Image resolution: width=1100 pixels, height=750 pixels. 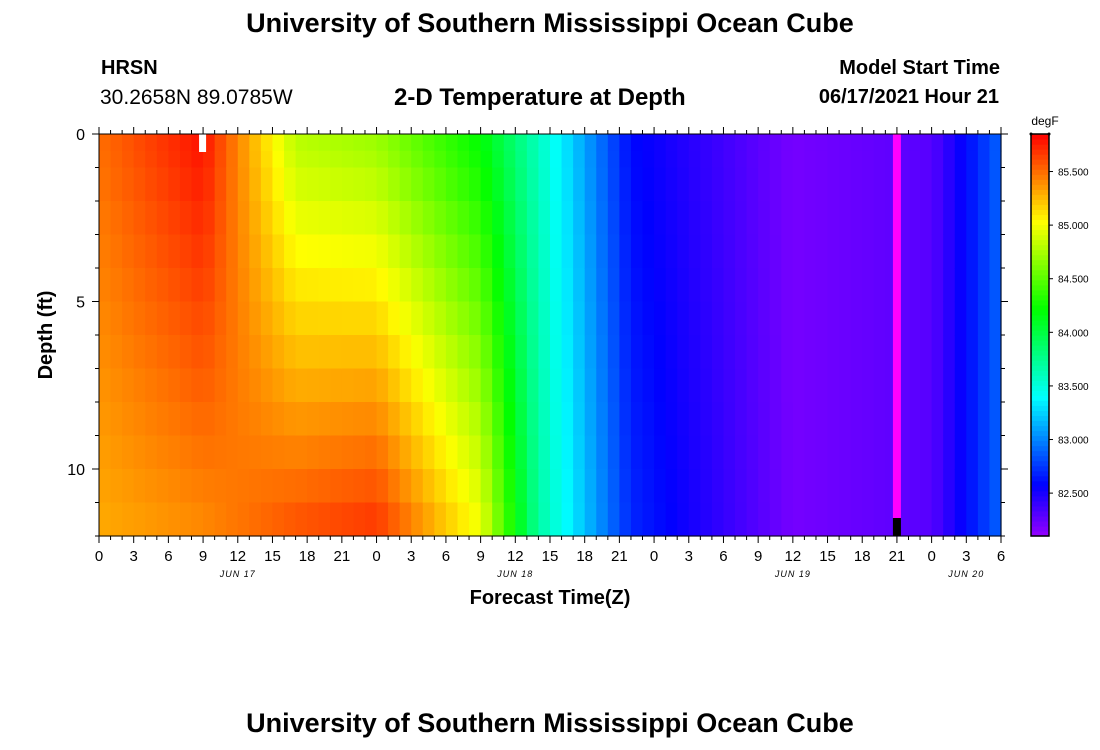 I want to click on date-label: JUN 20, so click(x=965, y=574).